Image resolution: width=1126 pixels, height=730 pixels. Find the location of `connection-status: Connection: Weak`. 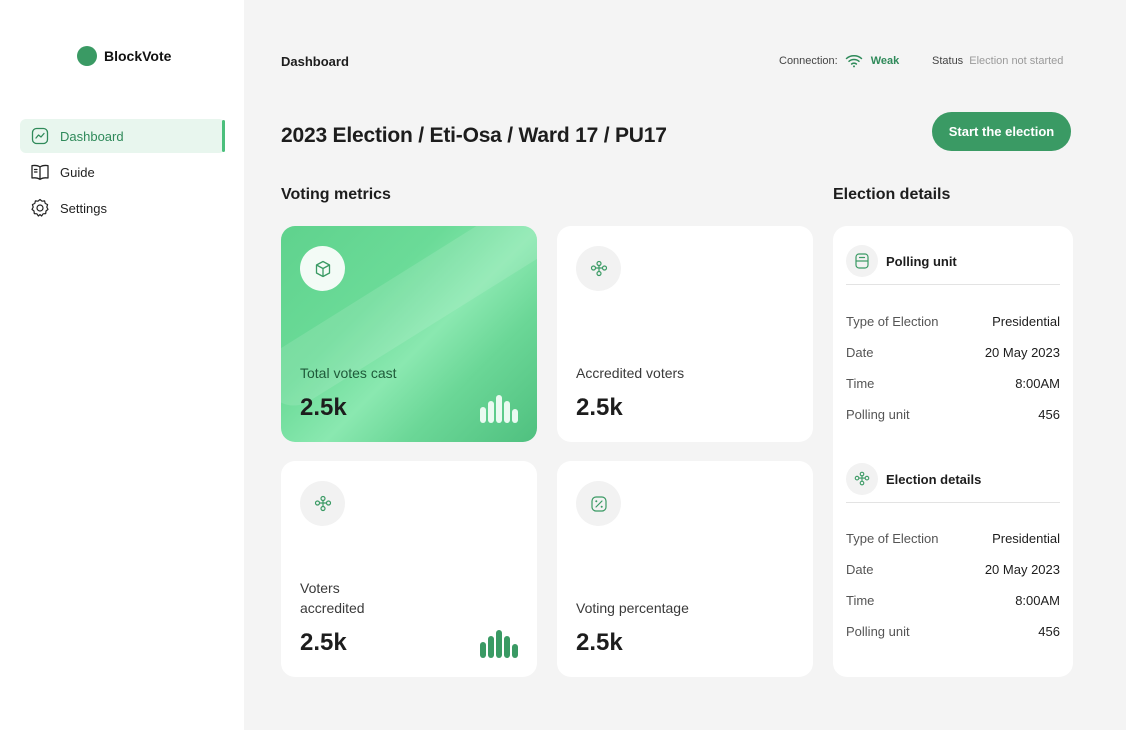

connection-status: Connection: Weak is located at coordinates (839, 61).